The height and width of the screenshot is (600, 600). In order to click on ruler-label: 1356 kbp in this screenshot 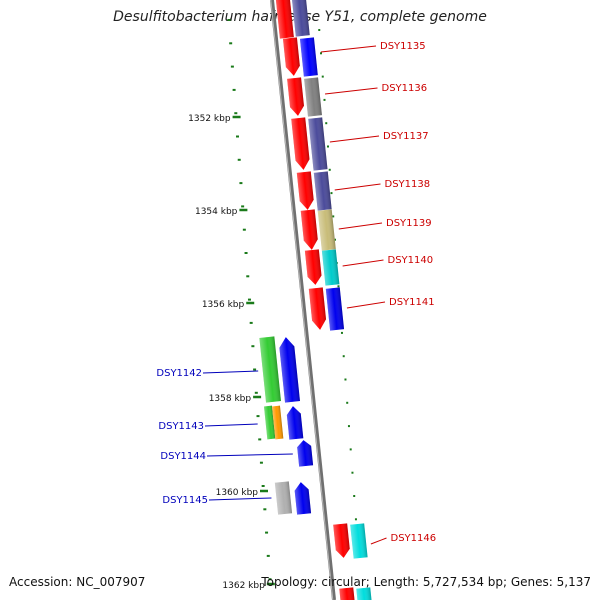, I will do `click(223, 305)`.